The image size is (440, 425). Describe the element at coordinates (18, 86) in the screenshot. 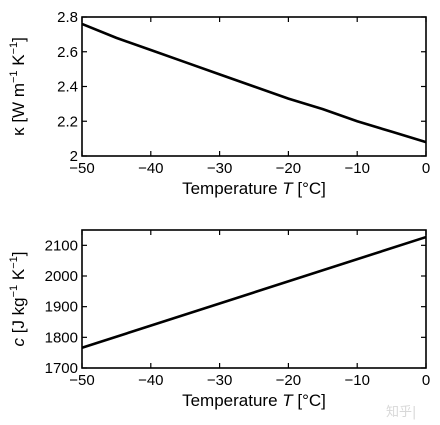

I see `y-axis-label: κ [W m−1 K−1]` at that location.